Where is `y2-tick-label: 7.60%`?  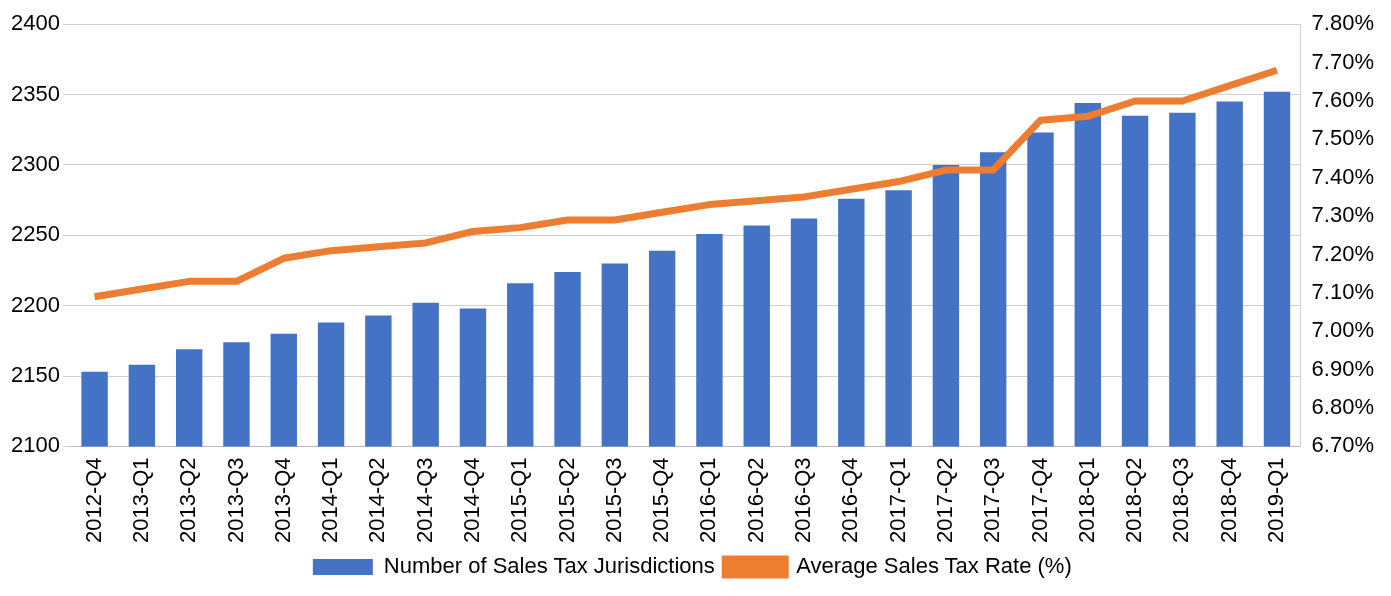 y2-tick-label: 7.60% is located at coordinates (1343, 100).